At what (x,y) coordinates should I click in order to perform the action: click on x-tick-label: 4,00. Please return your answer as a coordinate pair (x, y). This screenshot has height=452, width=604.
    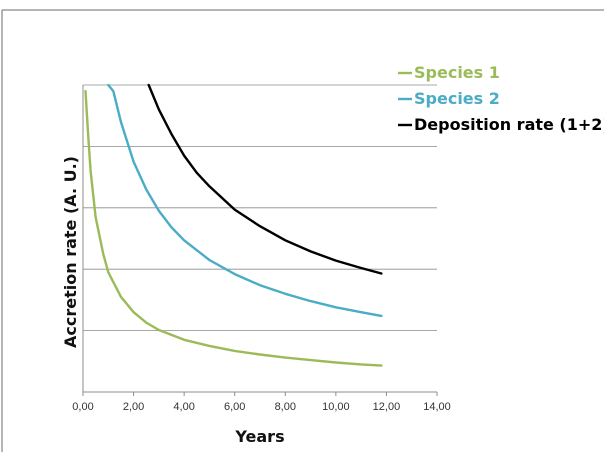
    Looking at the image, I should click on (183, 407).